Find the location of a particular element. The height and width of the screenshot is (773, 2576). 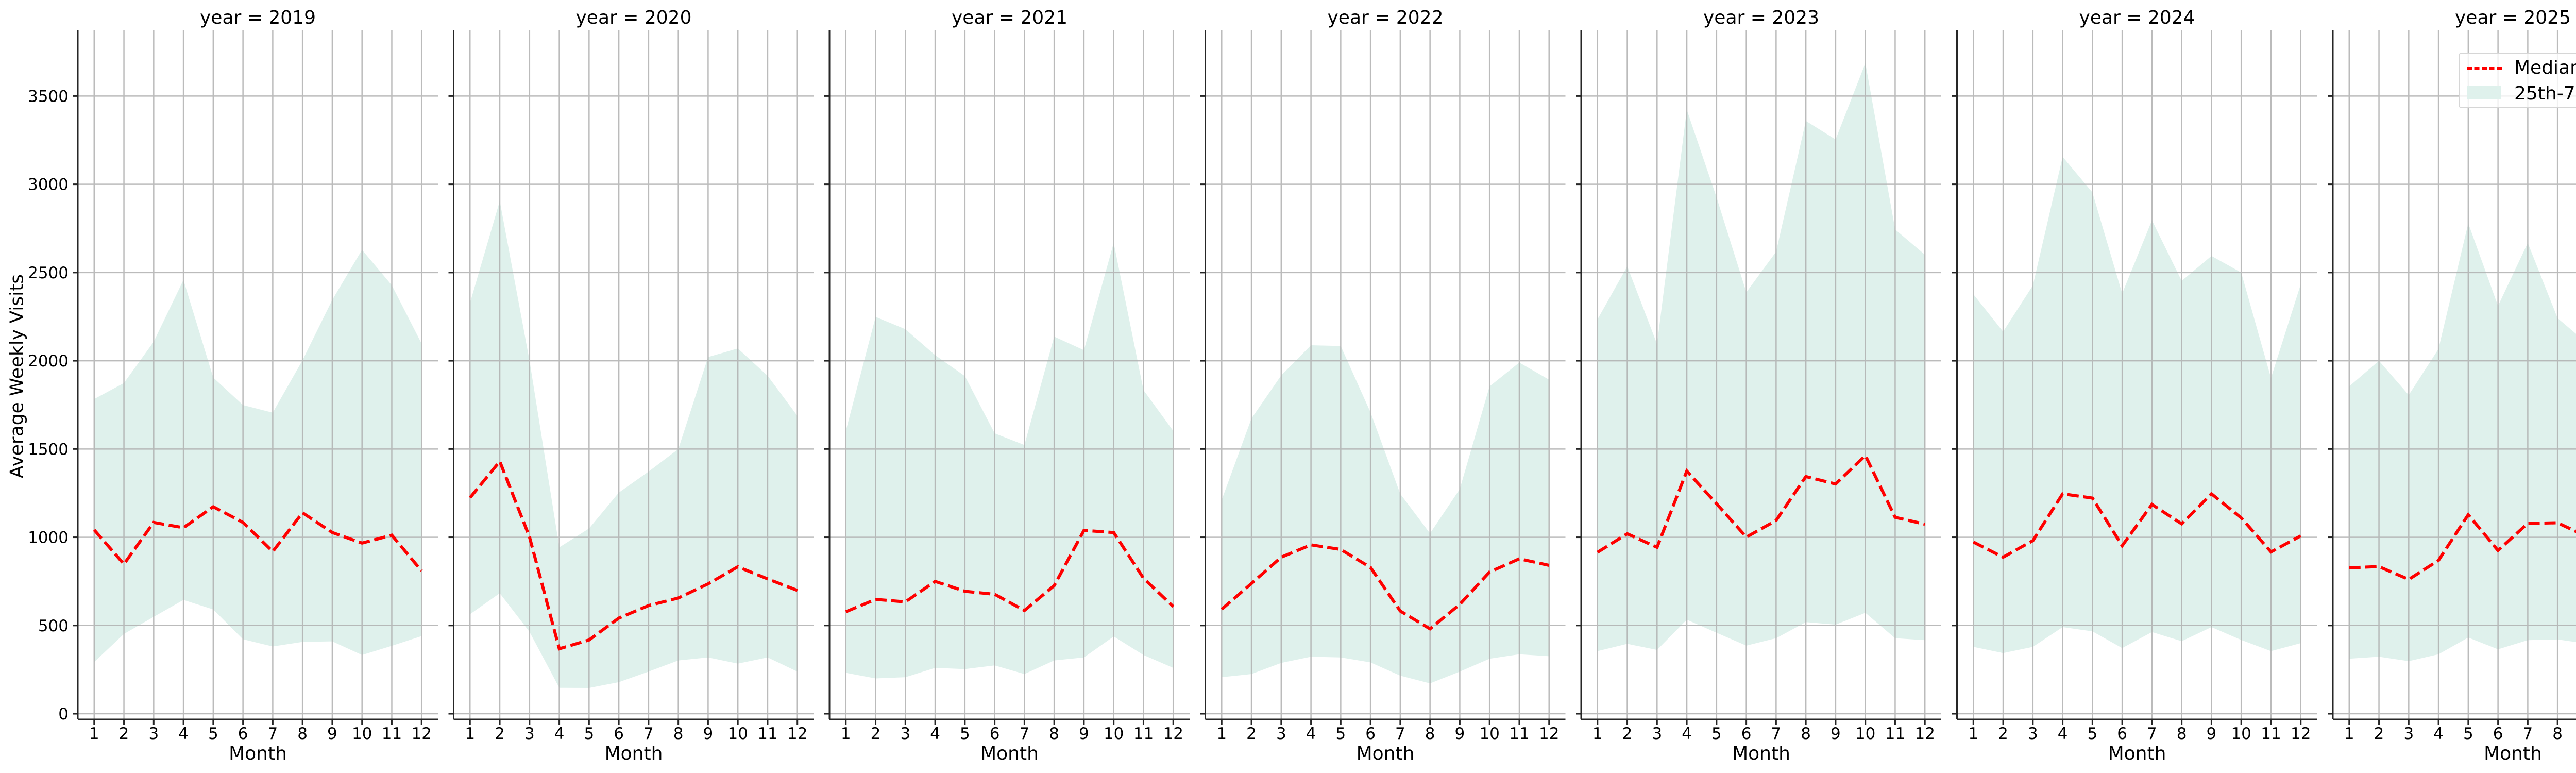

panel-title: year = 2019 is located at coordinates (258, 17).